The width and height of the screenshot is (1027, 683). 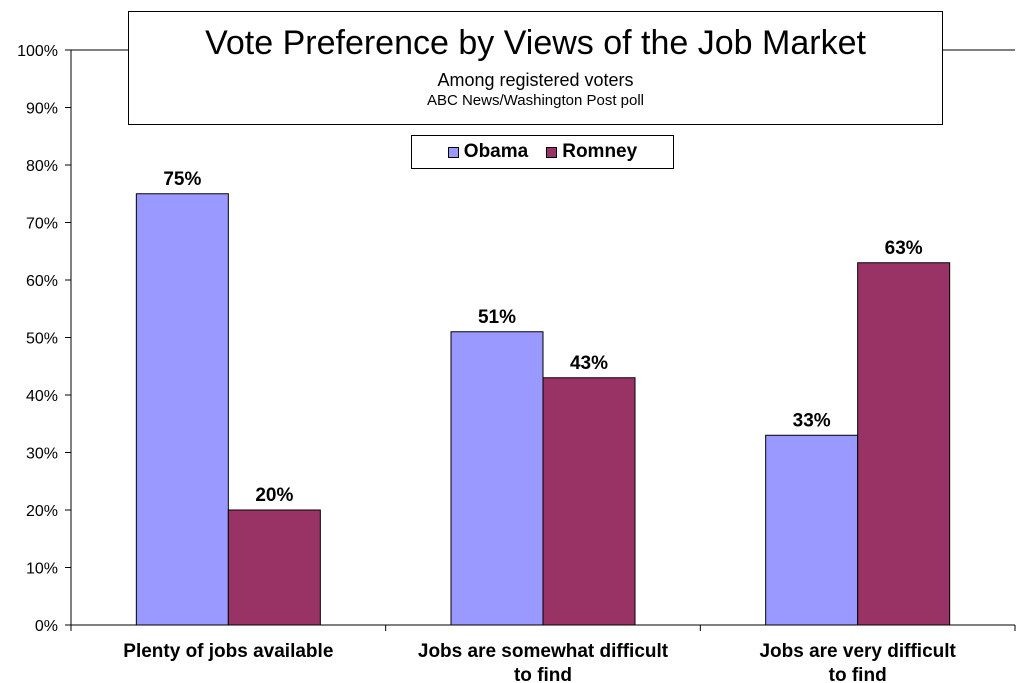 I want to click on data-label-romney: 43%, so click(x=589, y=363).